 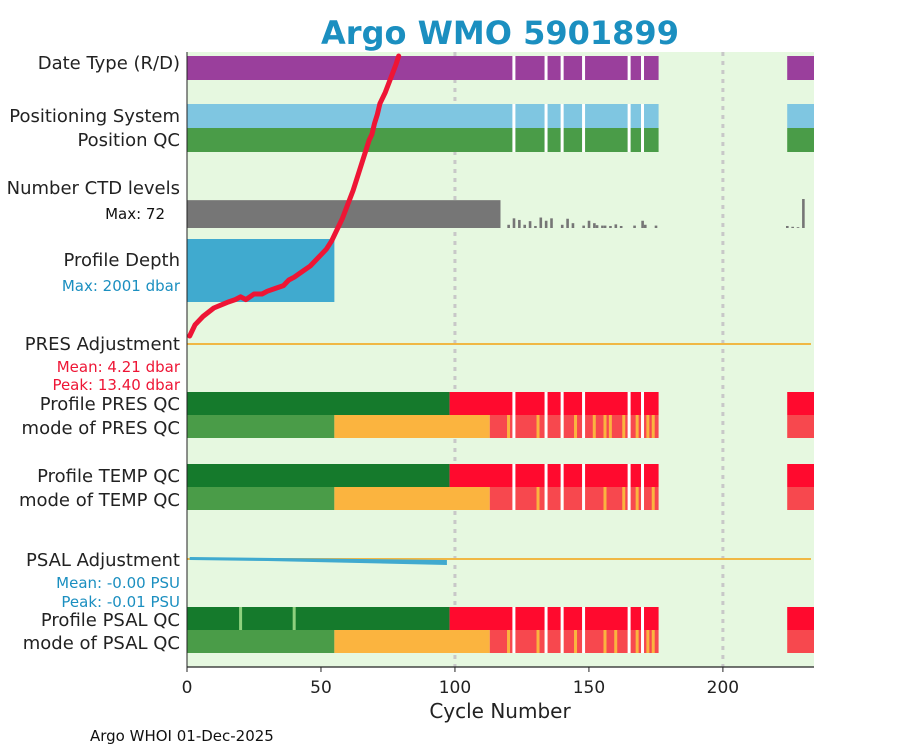 I want to click on row-label-date-type: Date Type (R/D), so click(x=109, y=63).